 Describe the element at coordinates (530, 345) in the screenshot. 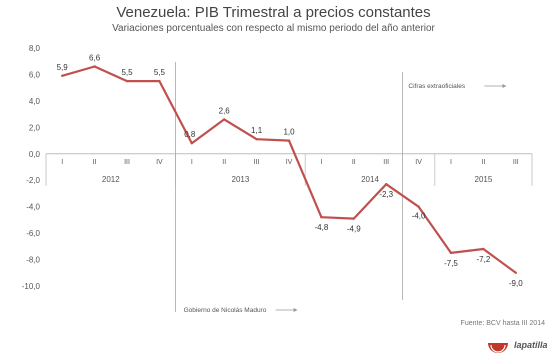

I see `logo-text: lapatilla` at that location.